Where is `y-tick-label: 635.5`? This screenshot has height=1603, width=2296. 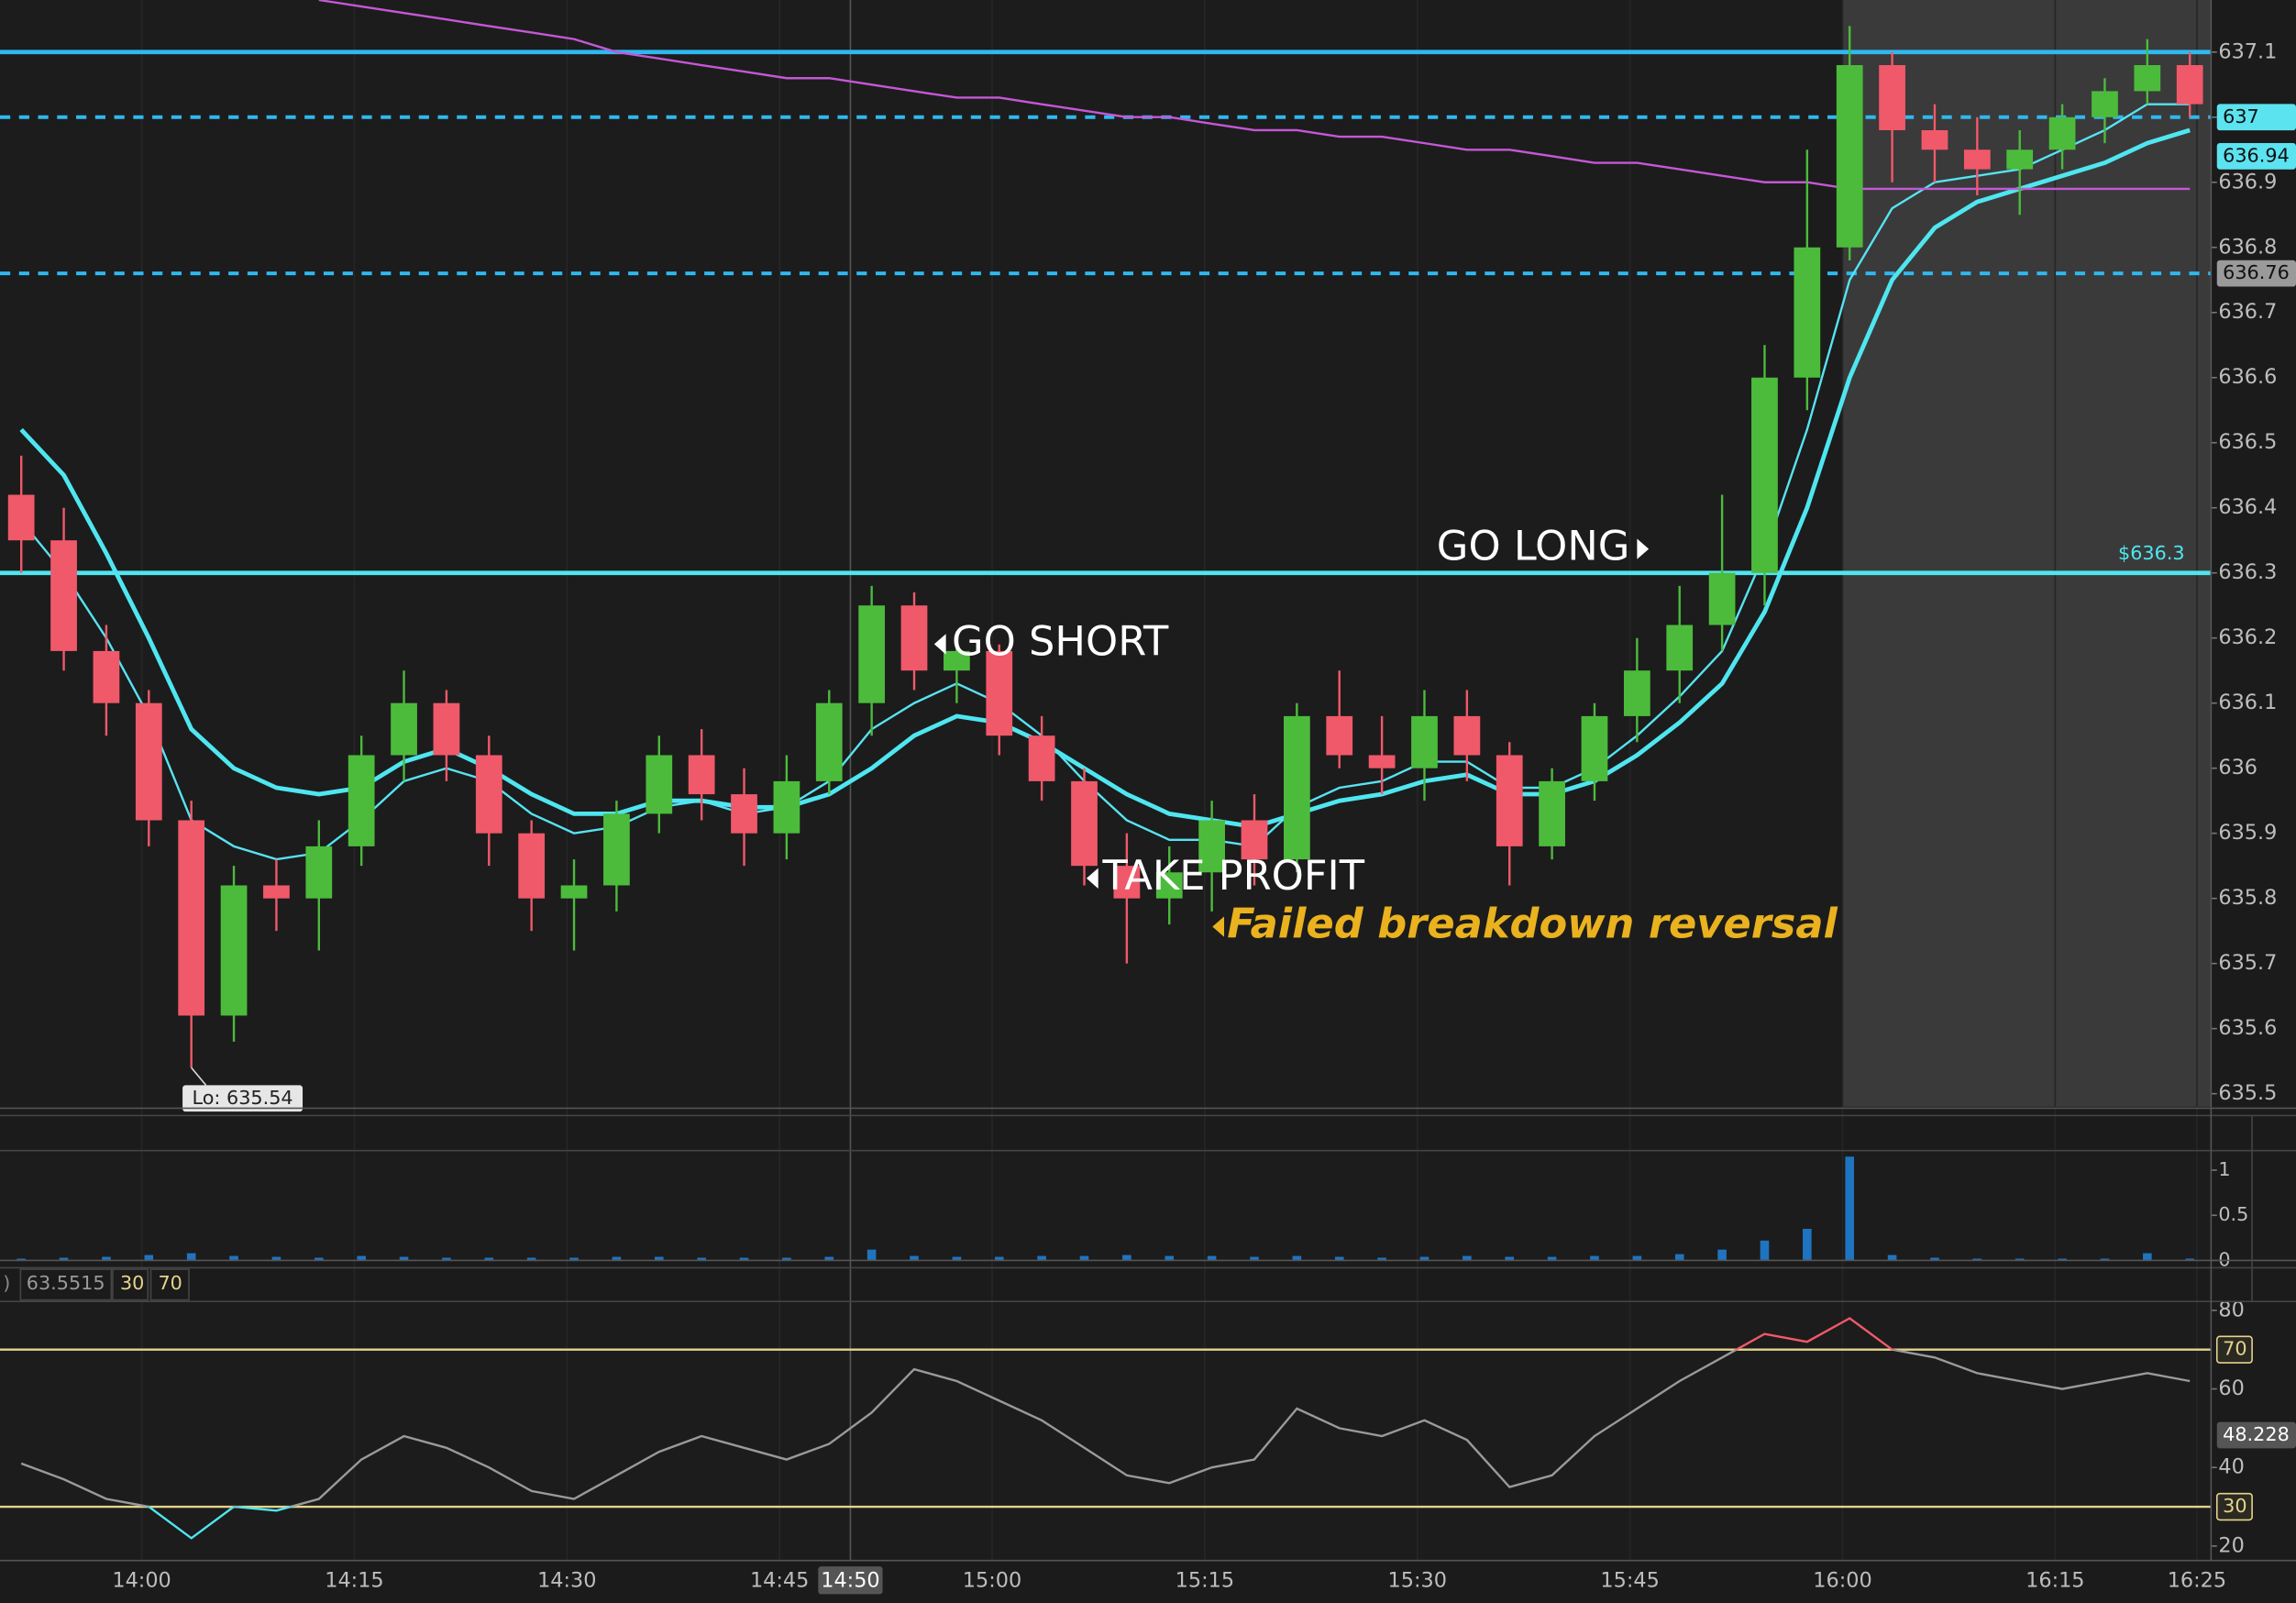
y-tick-label: 635.5 is located at coordinates (2247, 1093).